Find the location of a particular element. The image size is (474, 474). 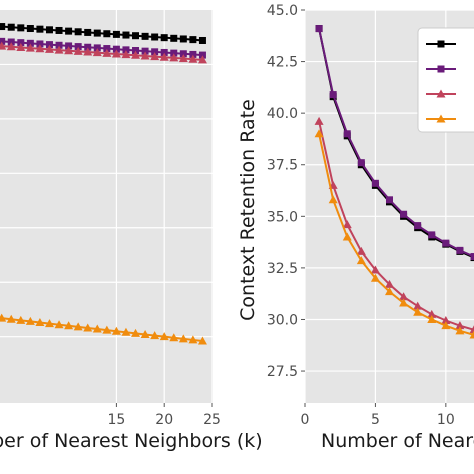

legend-swatch-0-marker is located at coordinates (441, 44).